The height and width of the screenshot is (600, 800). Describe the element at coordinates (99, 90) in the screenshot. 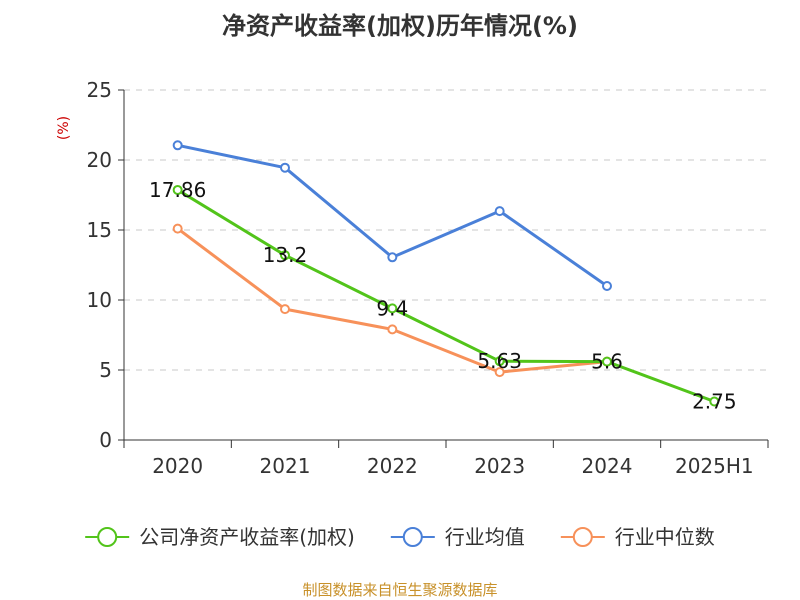

I see `y-tick-label-25: 25` at that location.